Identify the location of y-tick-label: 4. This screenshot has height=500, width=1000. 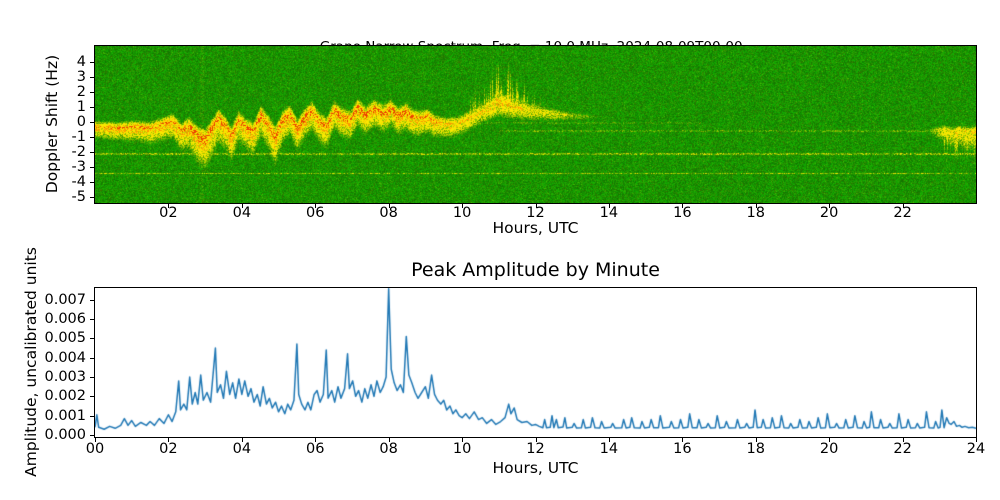
(81, 62).